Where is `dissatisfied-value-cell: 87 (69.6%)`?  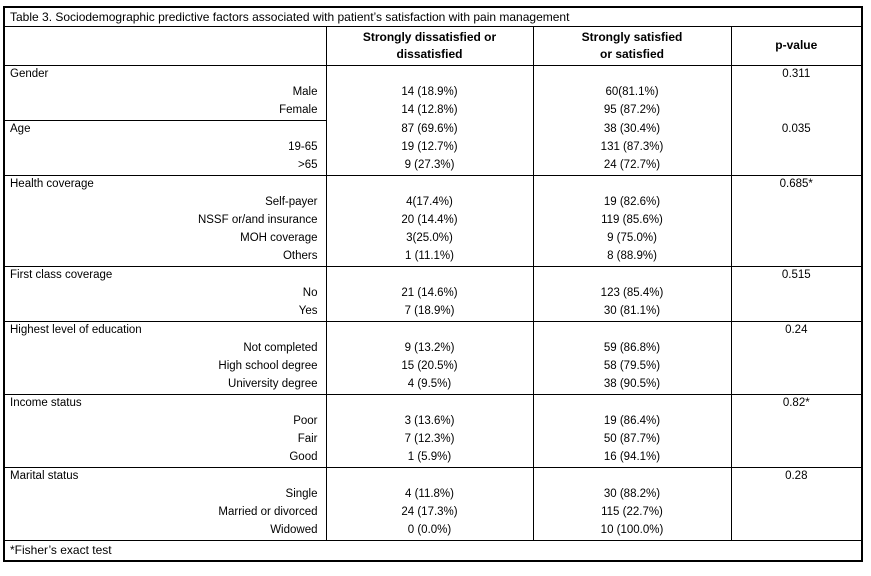 dissatisfied-value-cell: 87 (69.6%) is located at coordinates (429, 129).